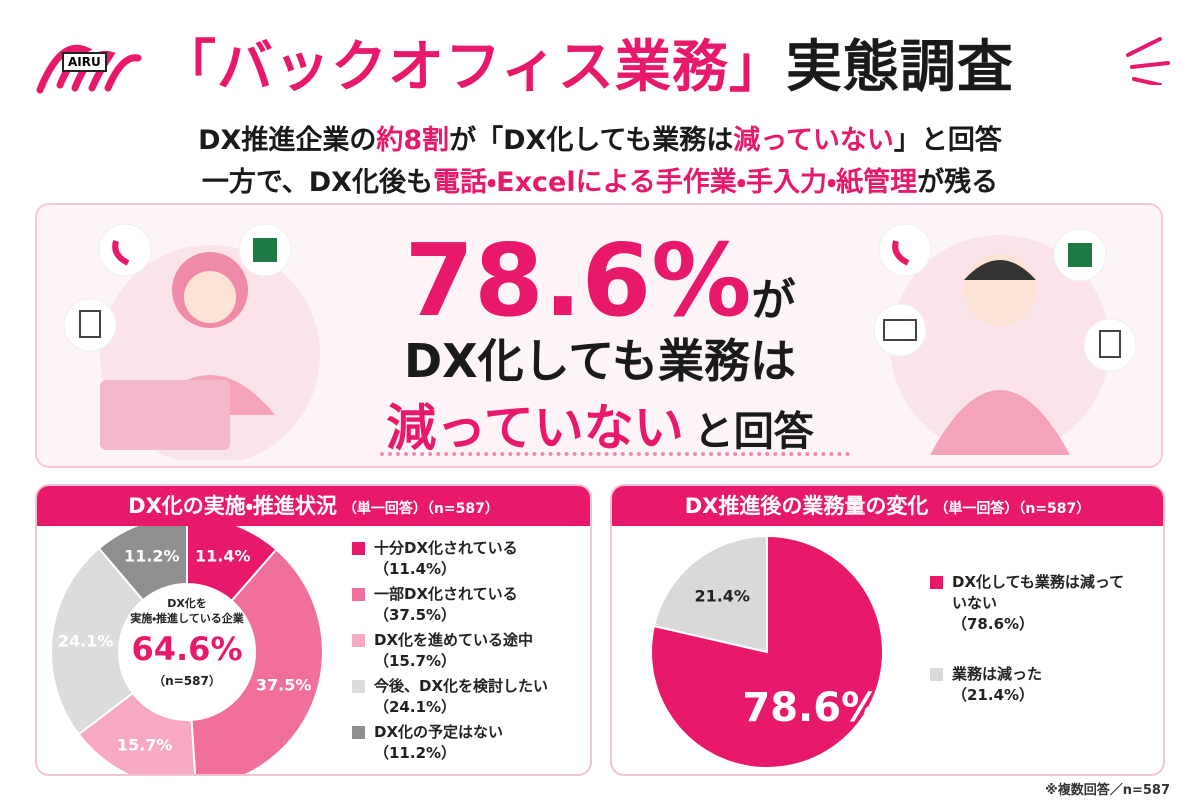  What do you see at coordinates (1148, 61) in the screenshot?
I see `title-spark` at bounding box center [1148, 61].